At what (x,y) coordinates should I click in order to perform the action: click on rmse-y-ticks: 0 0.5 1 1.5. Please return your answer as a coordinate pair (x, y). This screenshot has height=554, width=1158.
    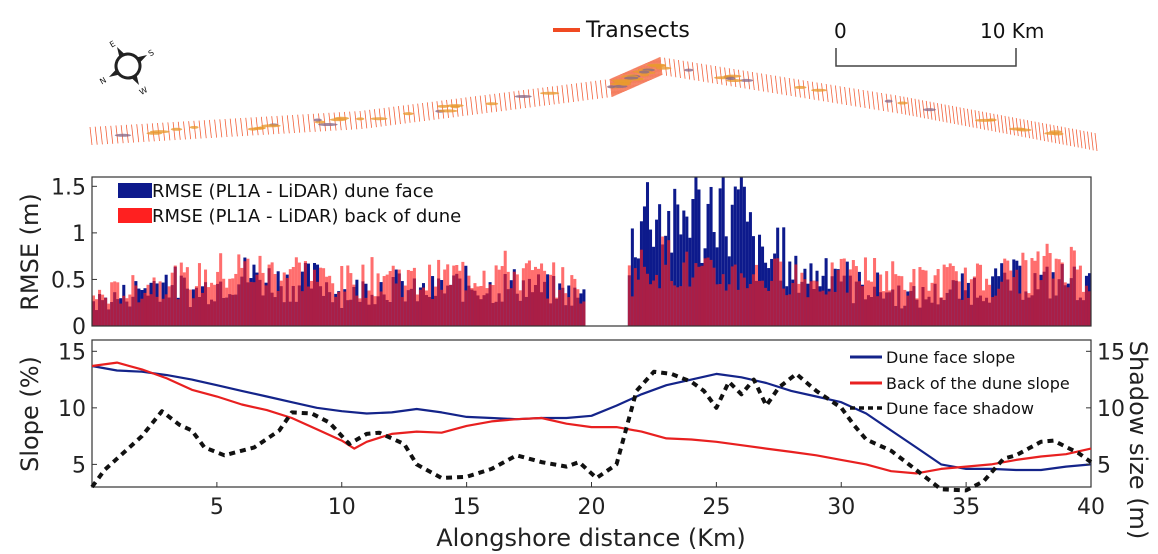
    Looking at the image, I should click on (74, 257).